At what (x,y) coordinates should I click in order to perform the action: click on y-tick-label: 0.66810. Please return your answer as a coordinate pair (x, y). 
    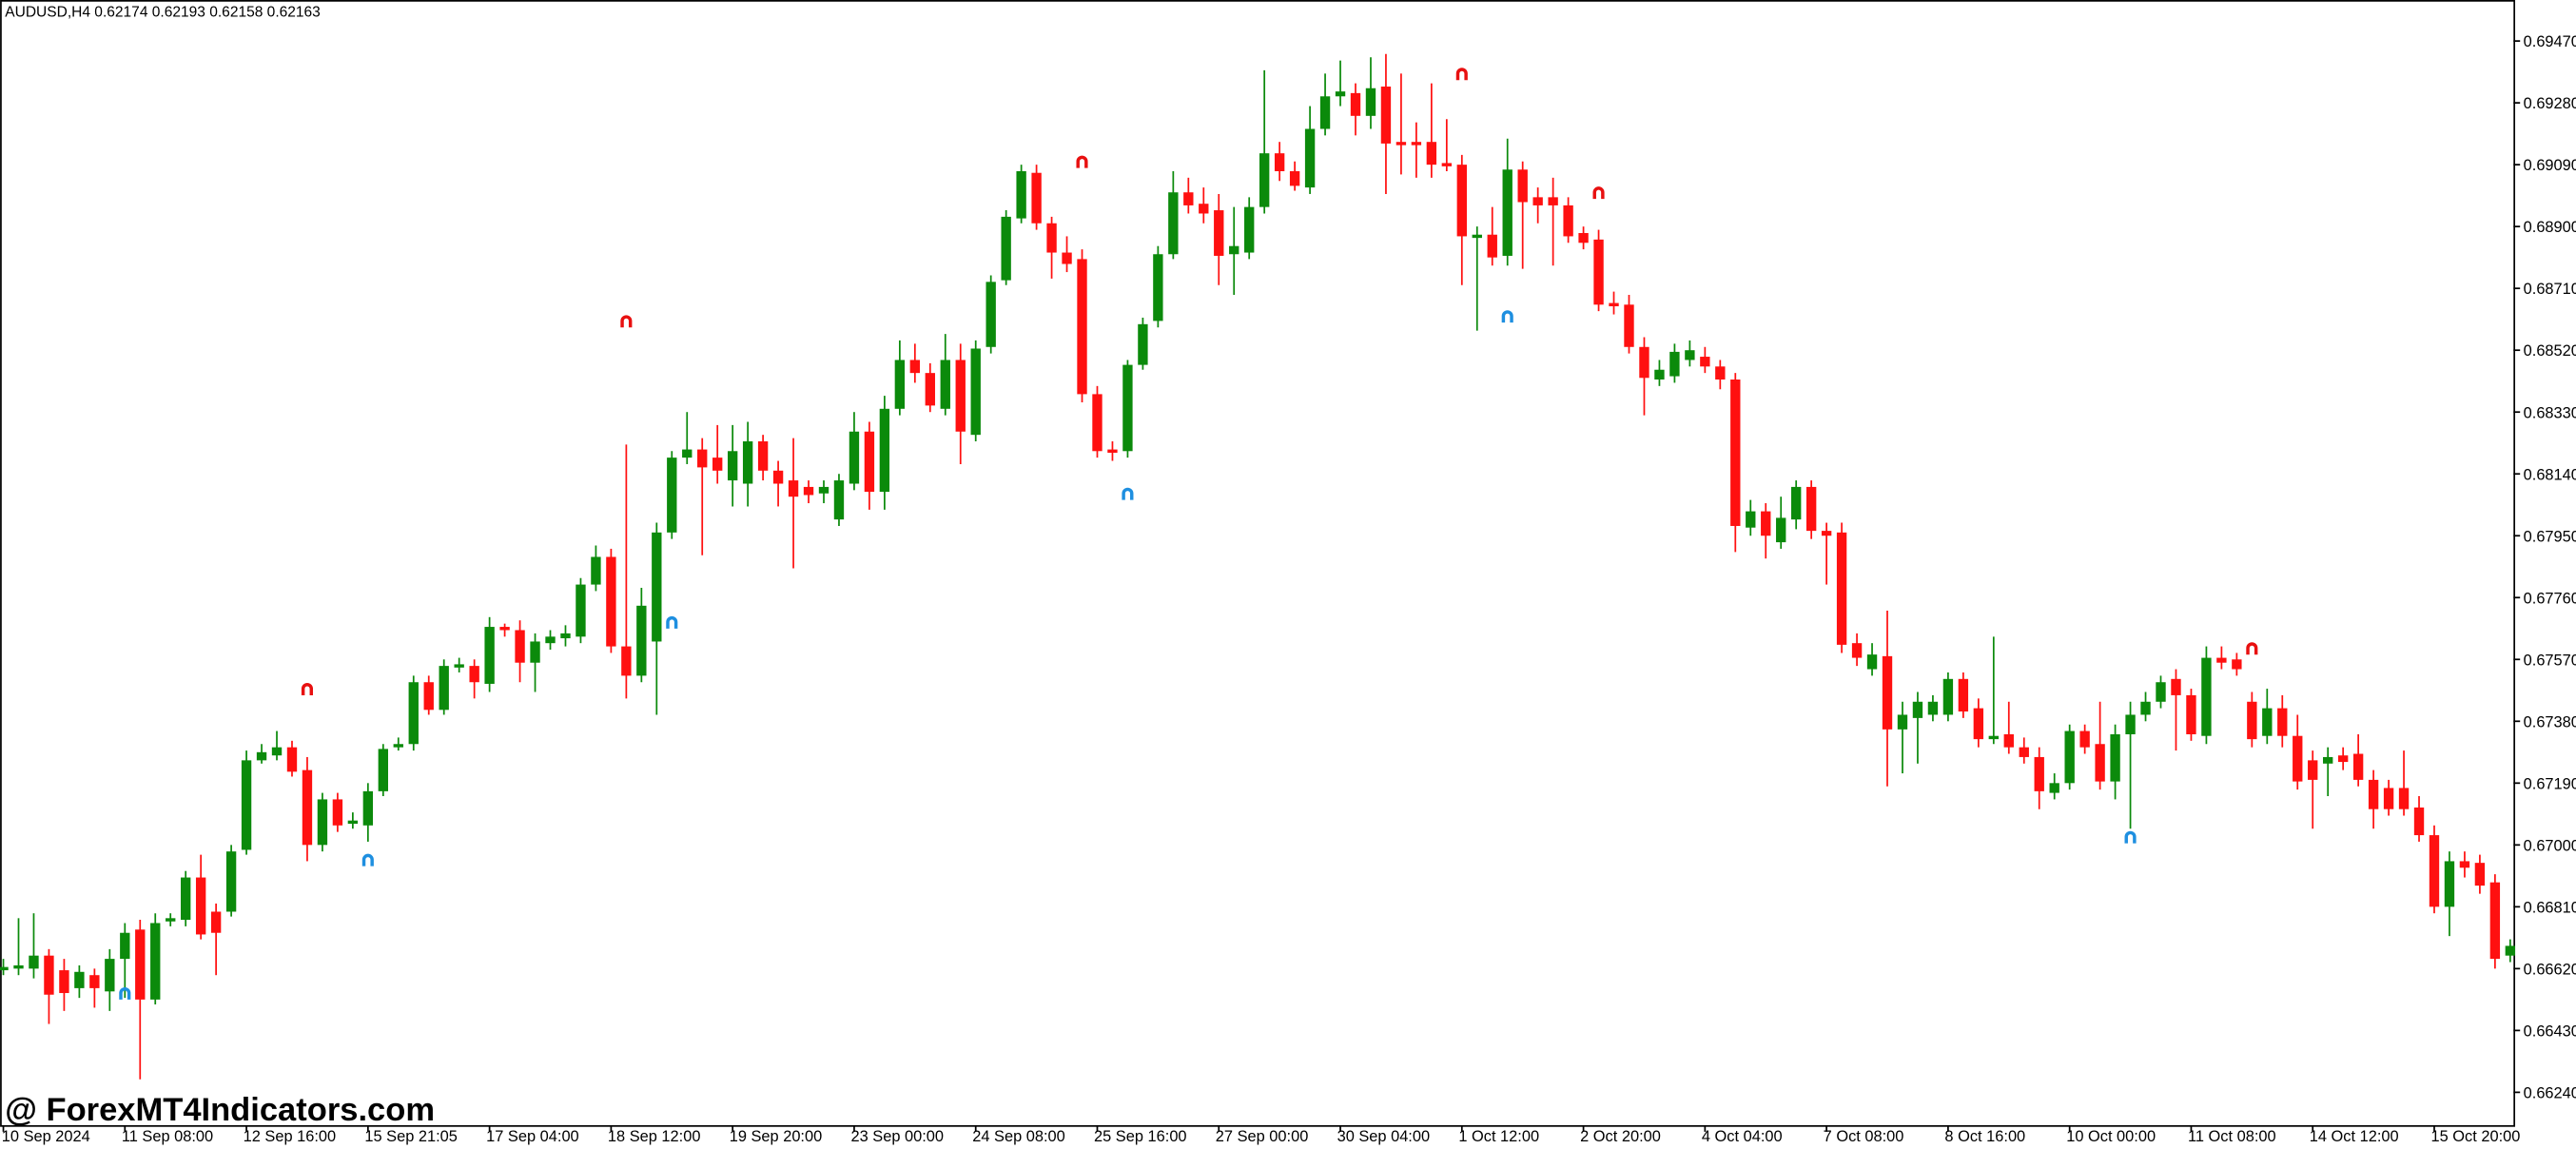
    Looking at the image, I should click on (2550, 907).